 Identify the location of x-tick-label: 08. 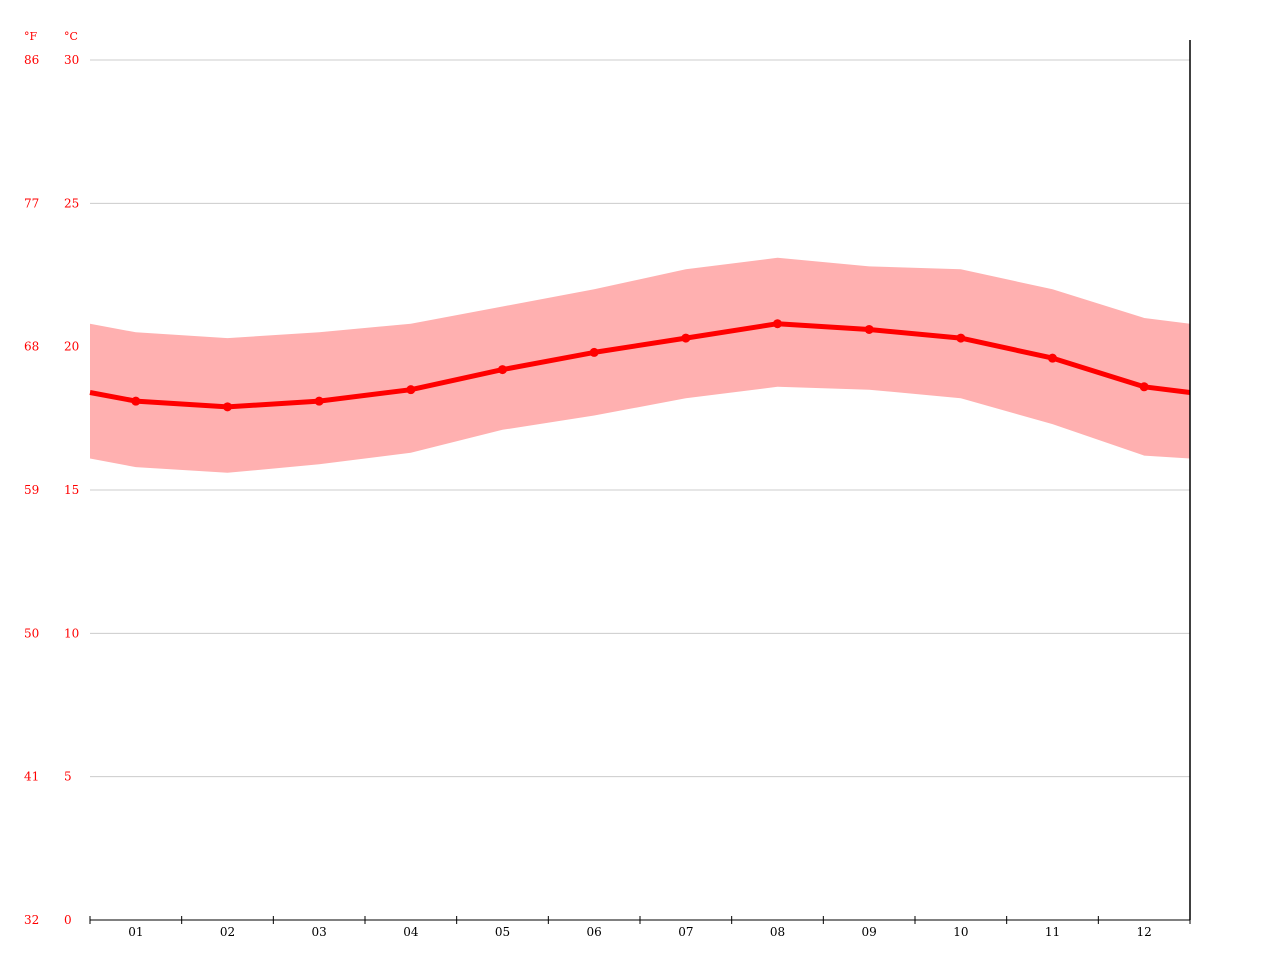
(777, 932).